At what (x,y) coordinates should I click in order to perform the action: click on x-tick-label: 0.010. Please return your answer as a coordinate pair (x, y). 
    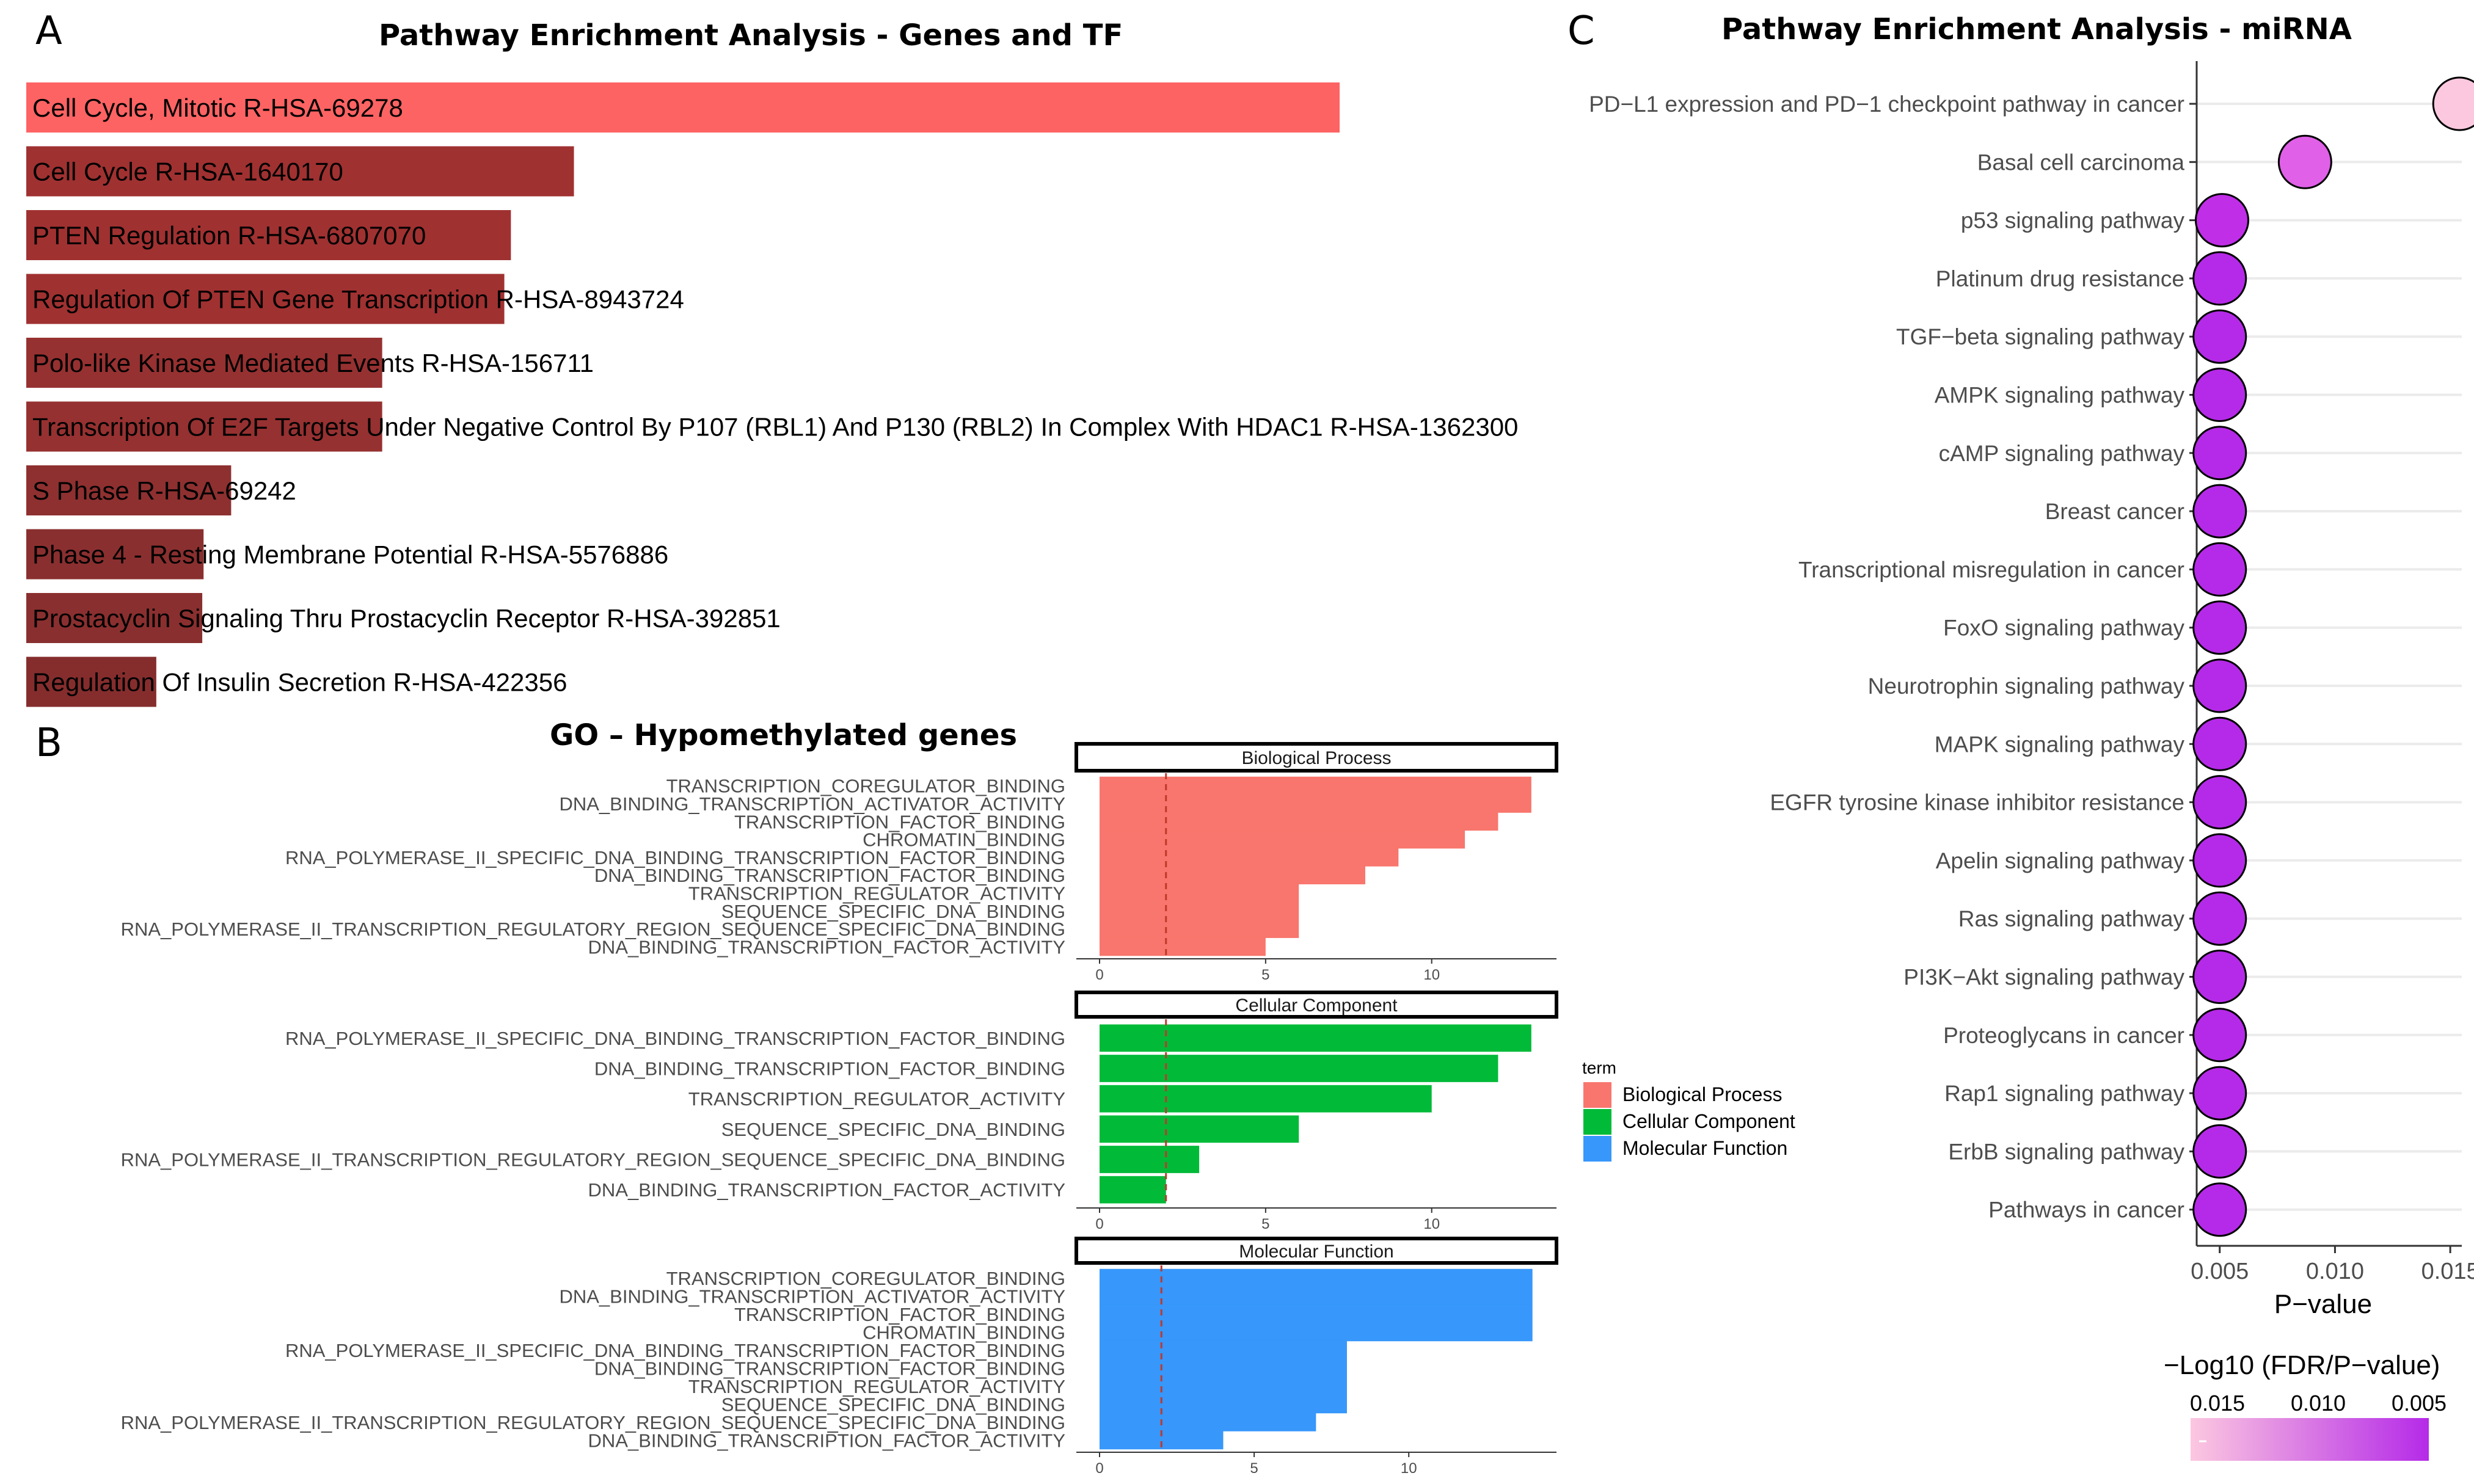
    Looking at the image, I should click on (2335, 1271).